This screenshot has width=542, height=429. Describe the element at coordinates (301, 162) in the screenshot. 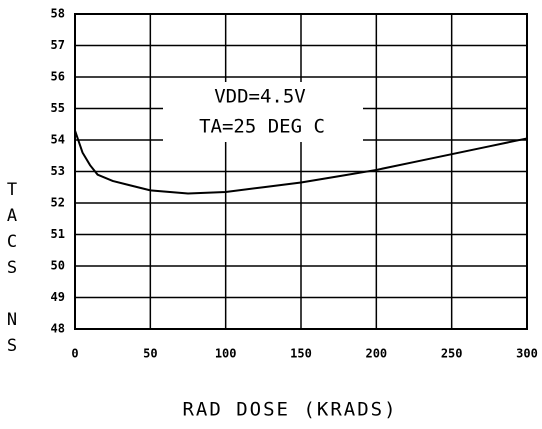

I see `data-line` at that location.